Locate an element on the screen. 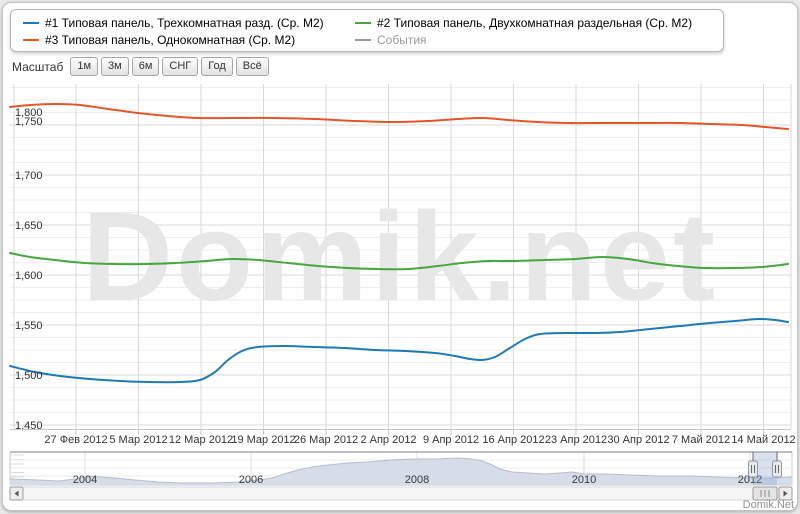 This screenshot has width=800, height=514. x-axis-label: 9 Апр 2012 is located at coordinates (451, 440).